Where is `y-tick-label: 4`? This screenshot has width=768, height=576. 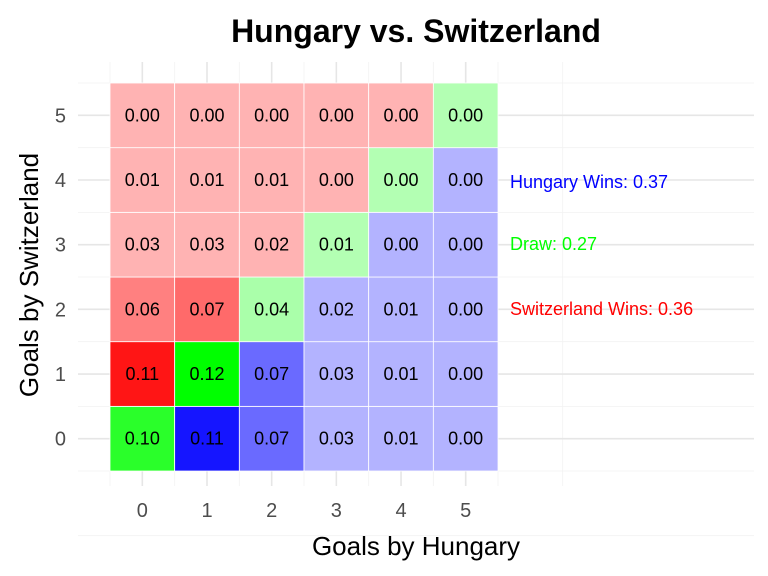 y-tick-label: 4 is located at coordinates (60, 181).